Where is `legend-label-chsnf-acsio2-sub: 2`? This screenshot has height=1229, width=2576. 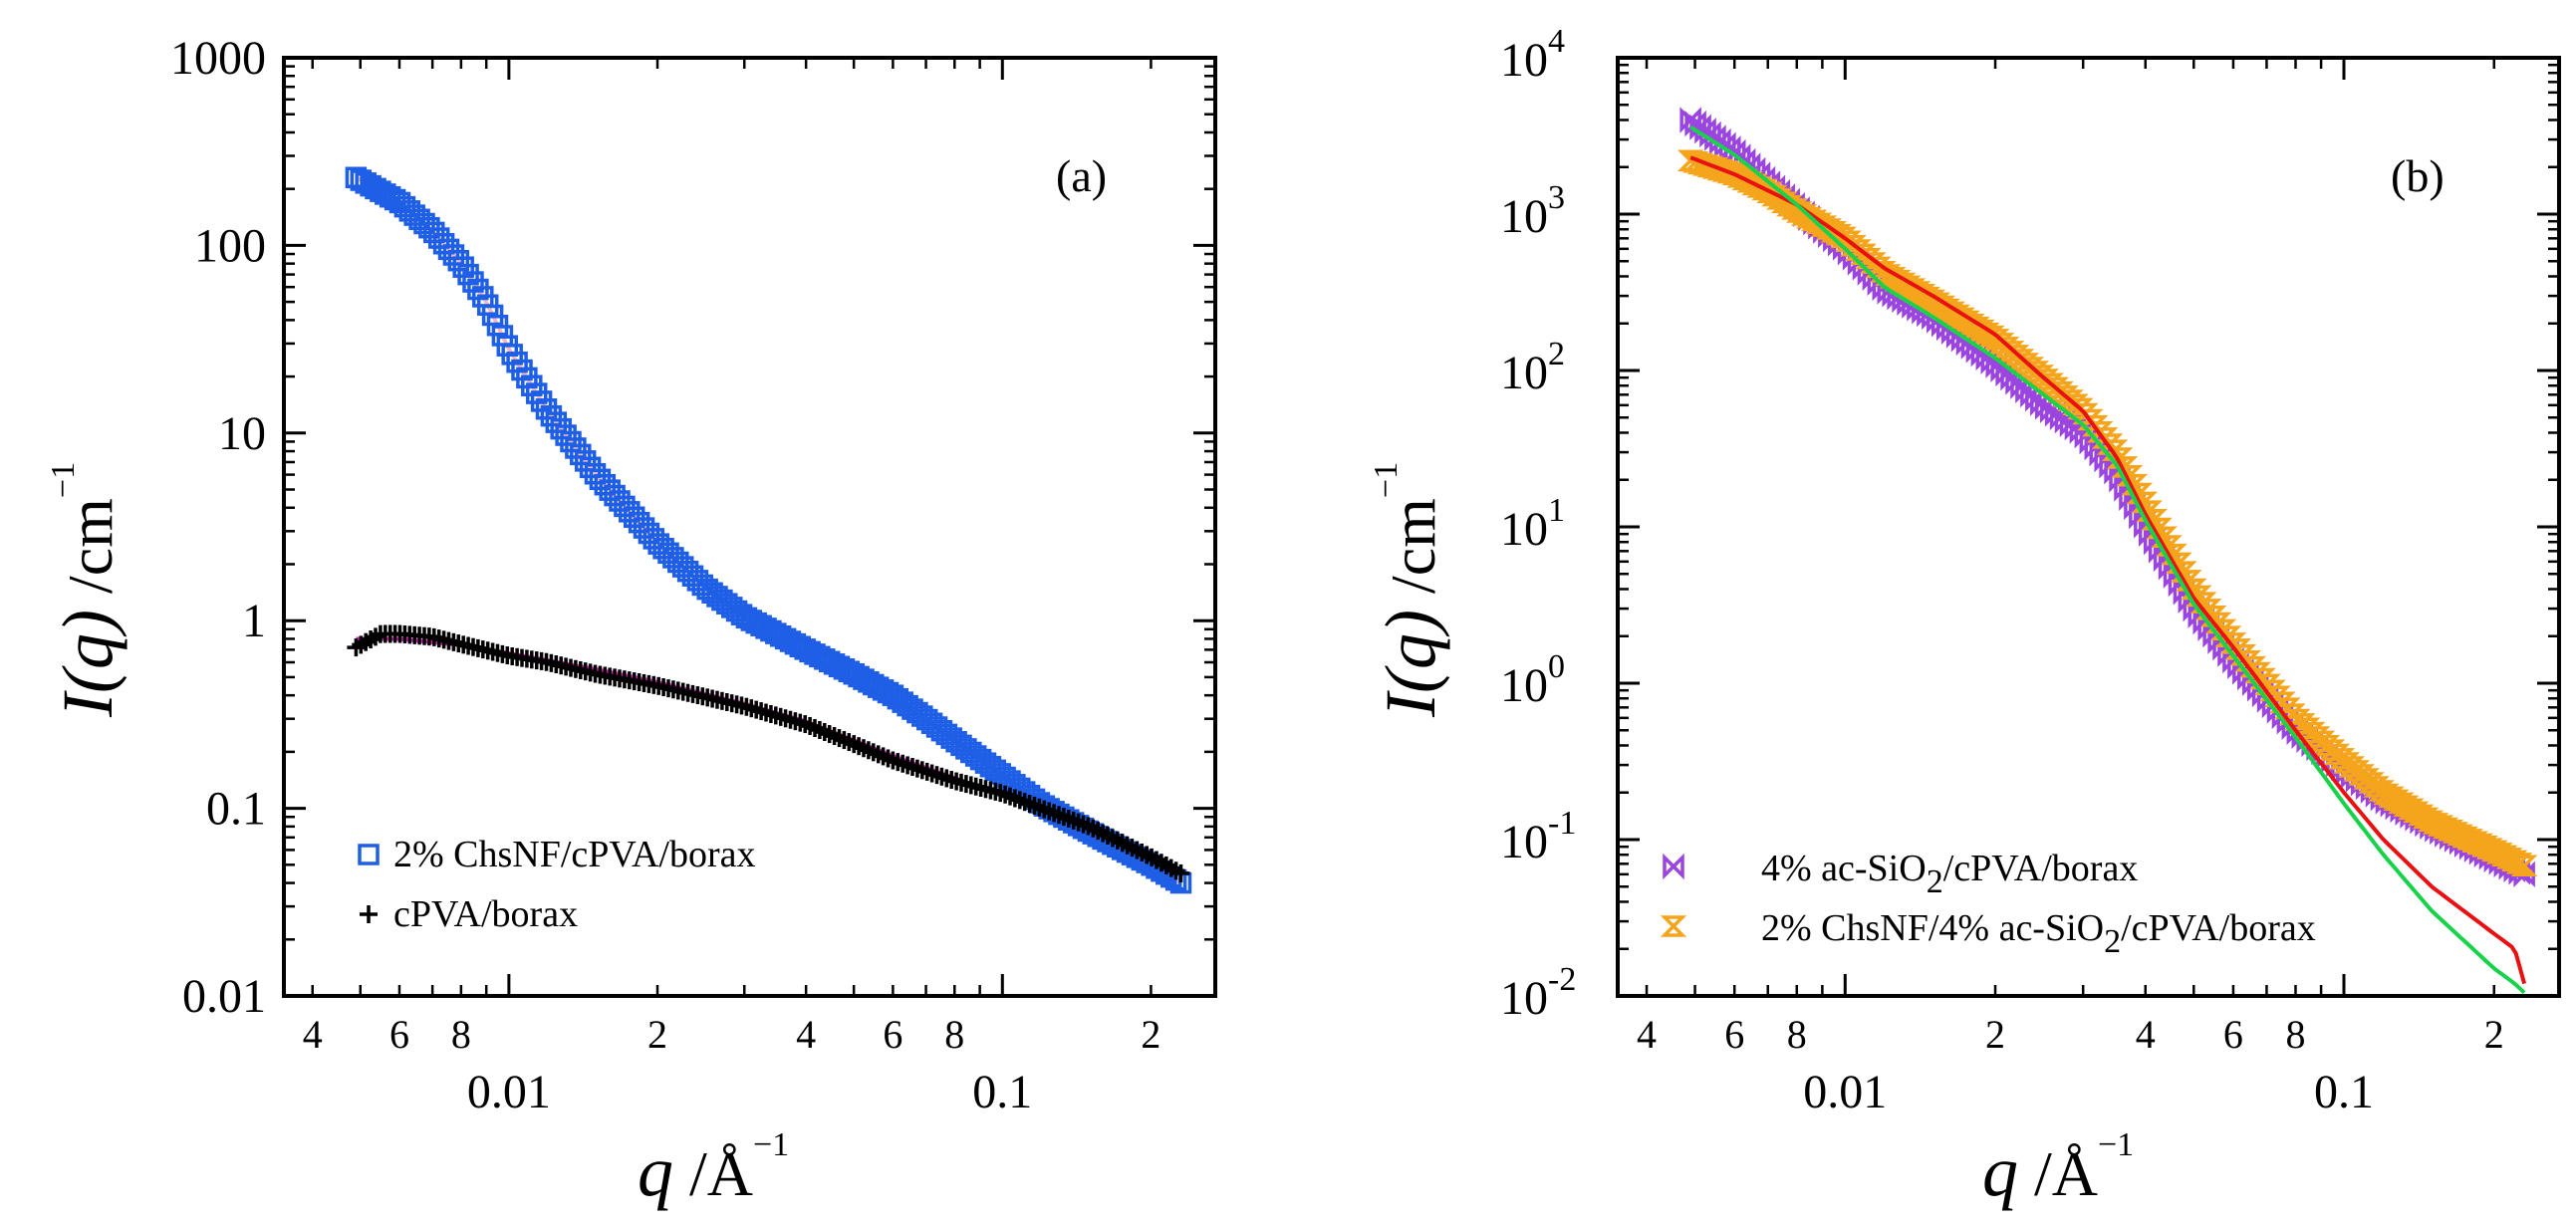
legend-label-chsnf-acsio2-sub: 2 is located at coordinates (2112, 941).